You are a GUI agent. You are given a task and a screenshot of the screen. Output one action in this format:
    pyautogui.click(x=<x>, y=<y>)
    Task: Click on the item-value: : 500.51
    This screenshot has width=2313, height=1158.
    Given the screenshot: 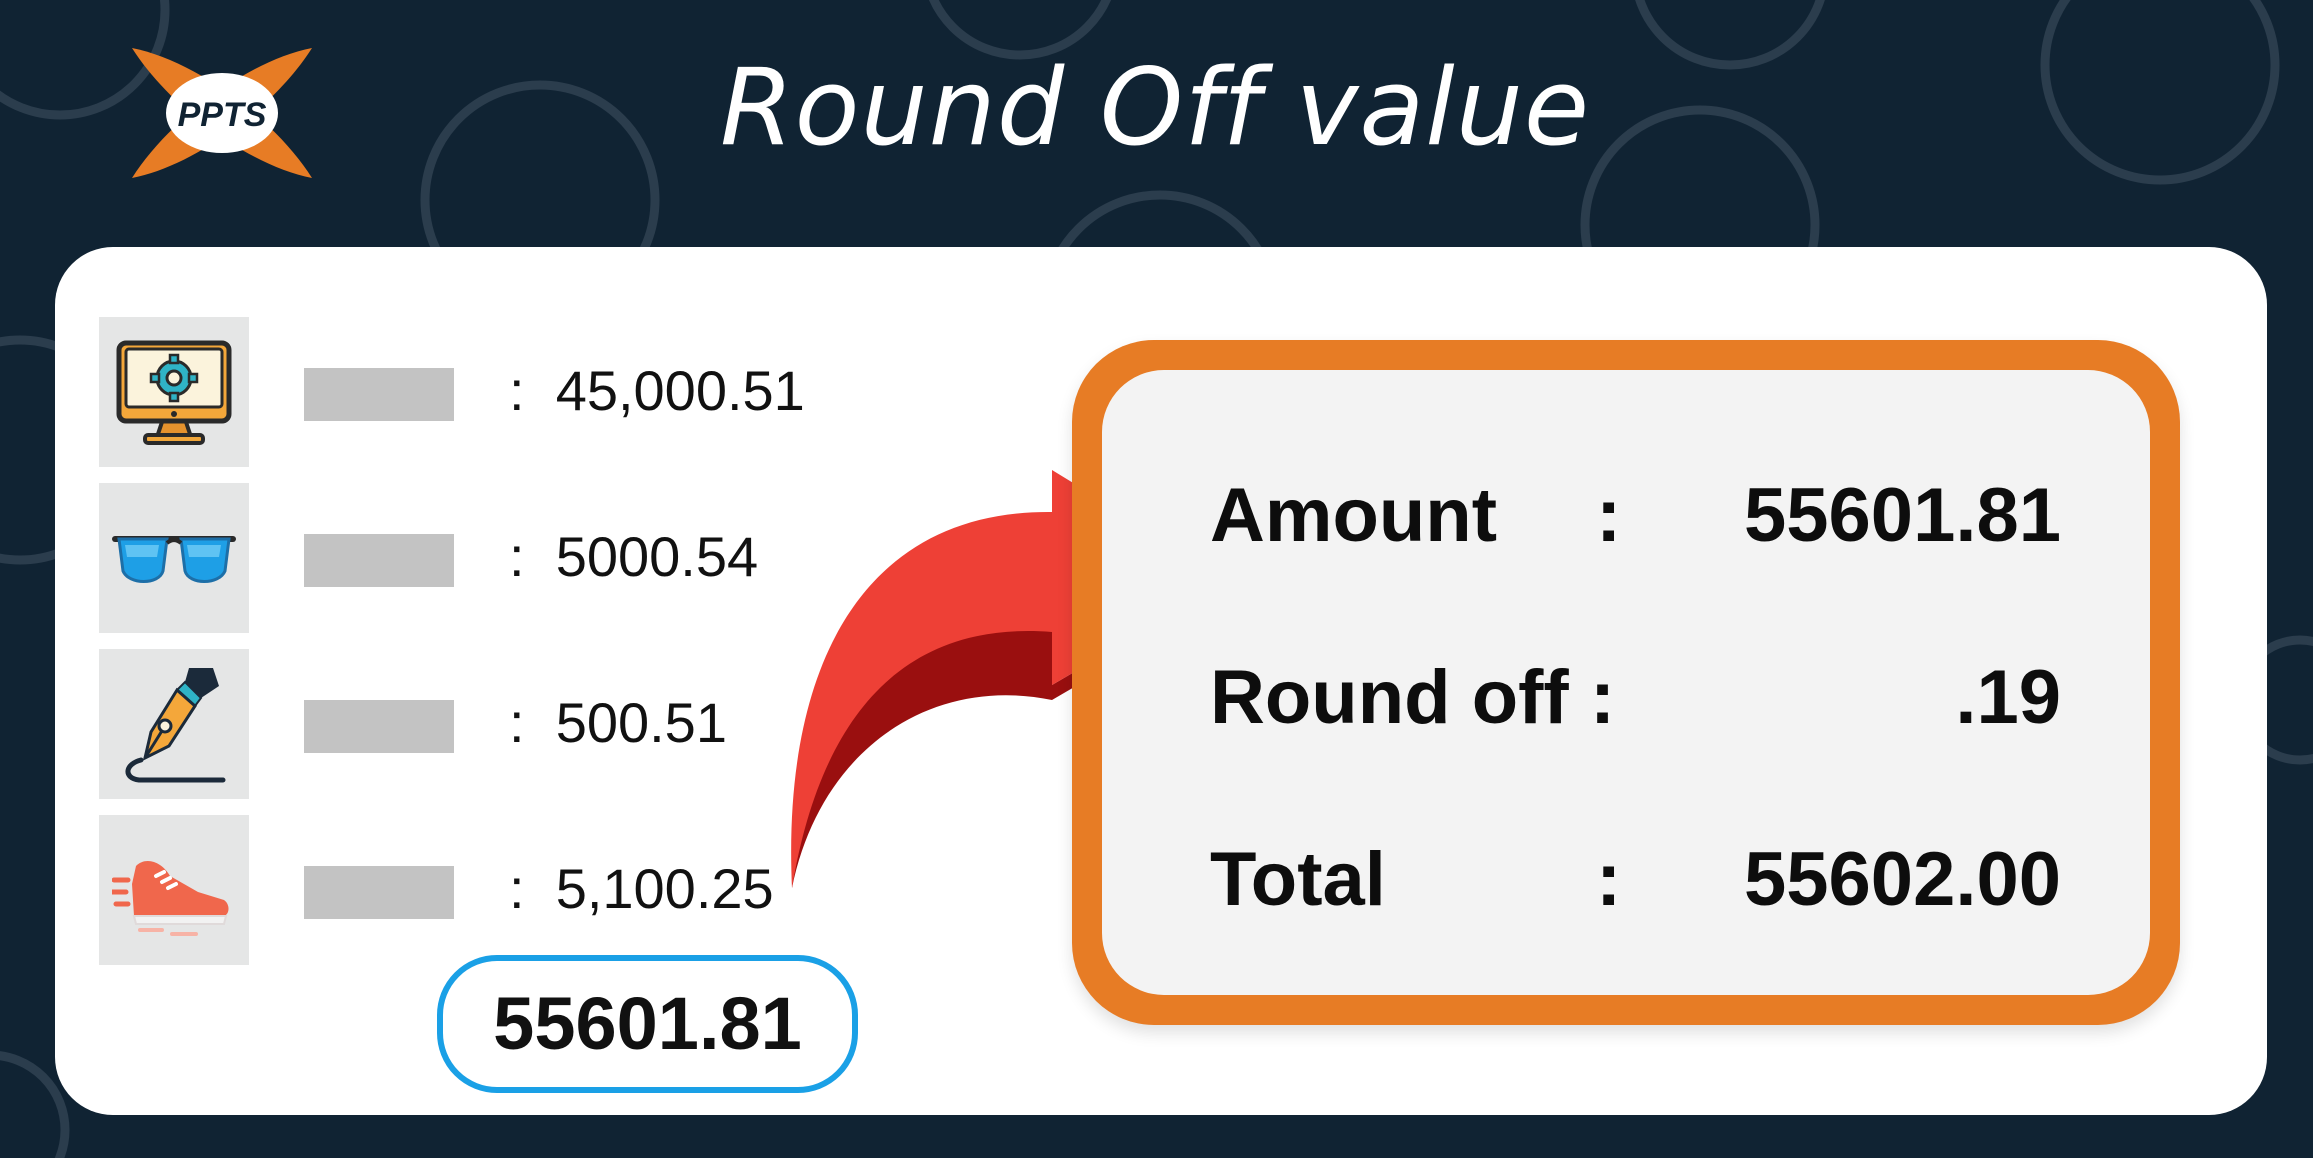 What is the action you would take?
    pyautogui.click(x=618, y=722)
    